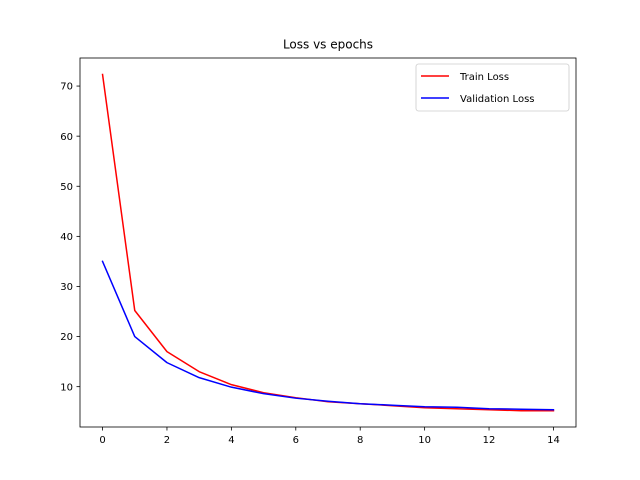  What do you see at coordinates (296, 440) in the screenshot?
I see `x-tick-label: 6` at bounding box center [296, 440].